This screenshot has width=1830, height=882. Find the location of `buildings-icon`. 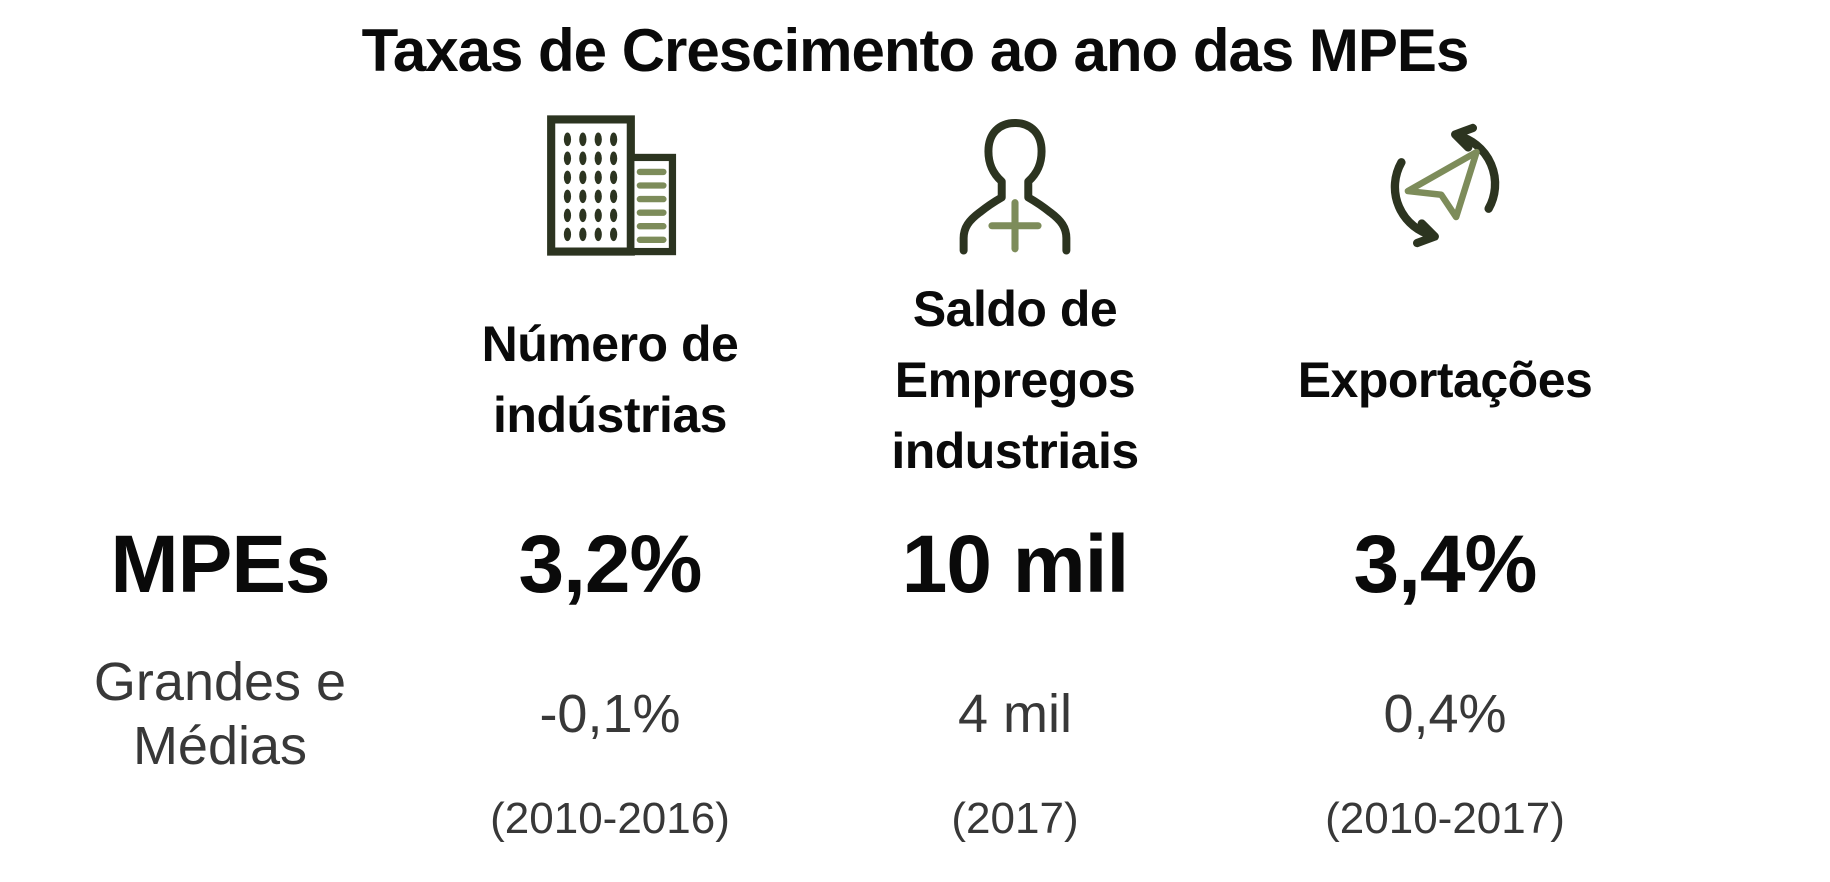

buildings-icon is located at coordinates (610, 185).